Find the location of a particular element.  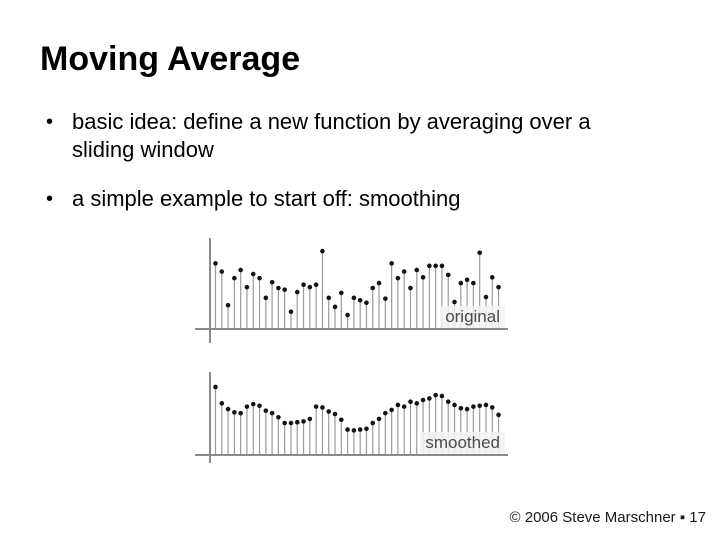

bullet-text: a simple example to start off: smoothing is located at coordinates (266, 198).